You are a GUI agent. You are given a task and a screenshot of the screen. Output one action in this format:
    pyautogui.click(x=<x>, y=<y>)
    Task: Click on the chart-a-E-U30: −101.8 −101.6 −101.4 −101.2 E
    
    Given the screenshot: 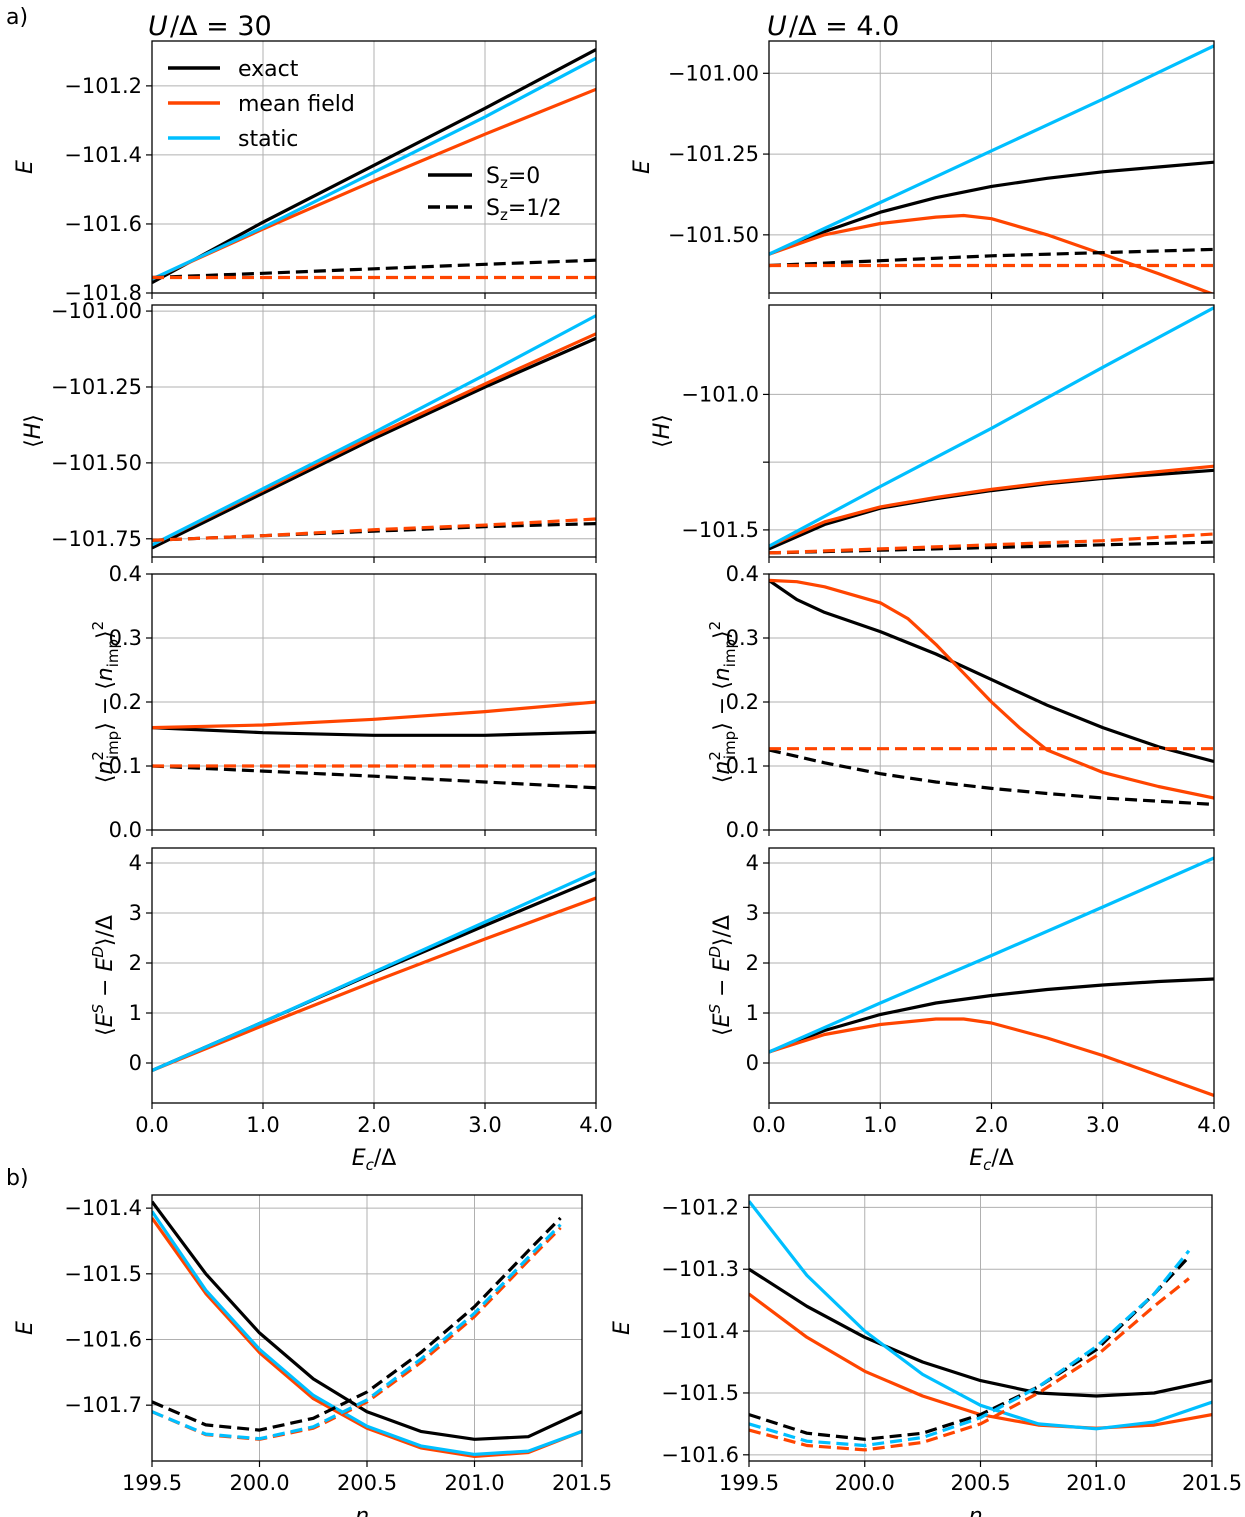 What is the action you would take?
    pyautogui.click(x=305, y=172)
    